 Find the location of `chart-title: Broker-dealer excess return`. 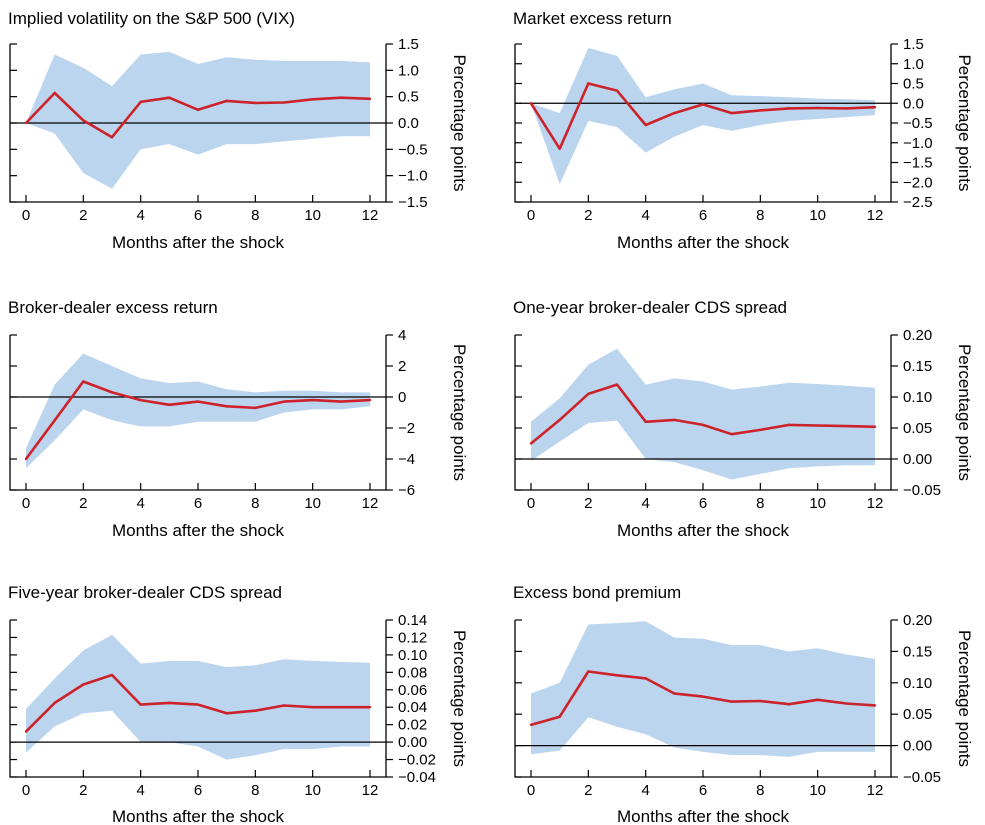

chart-title: Broker-dealer excess return is located at coordinates (113, 307).